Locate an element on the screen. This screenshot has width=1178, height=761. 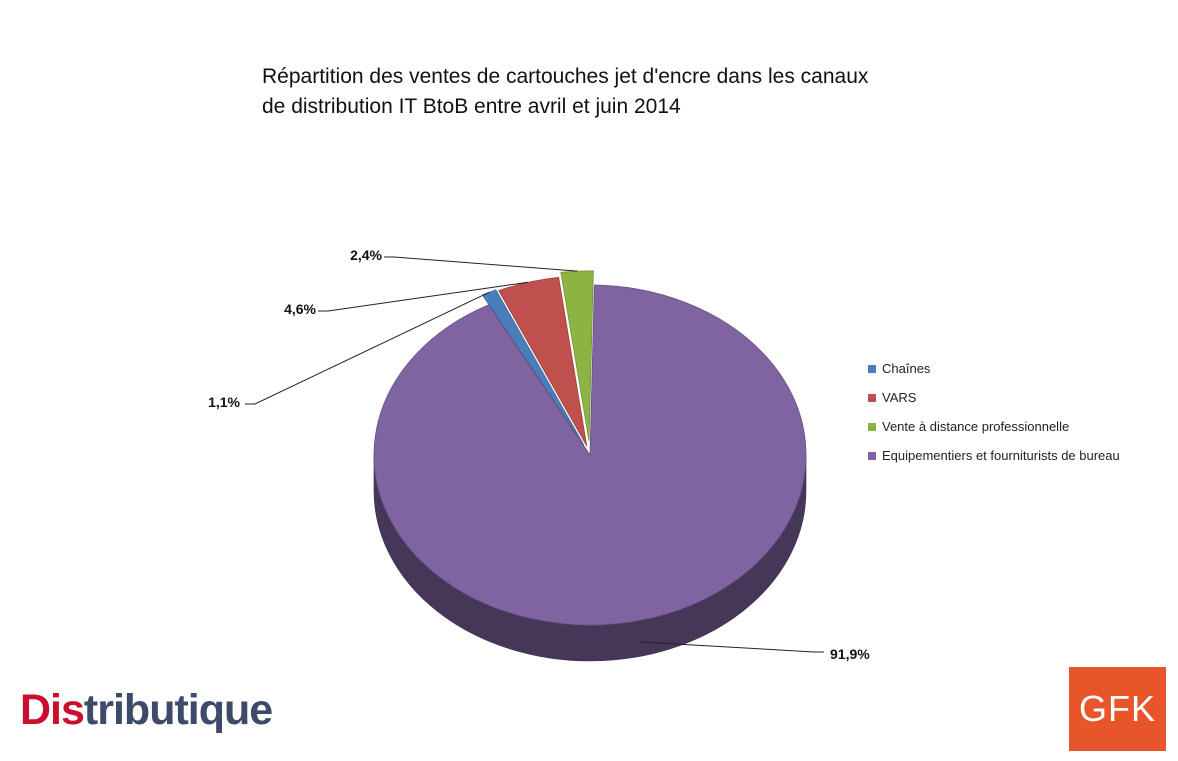
legend-item-vars: VARS is located at coordinates (994, 397).